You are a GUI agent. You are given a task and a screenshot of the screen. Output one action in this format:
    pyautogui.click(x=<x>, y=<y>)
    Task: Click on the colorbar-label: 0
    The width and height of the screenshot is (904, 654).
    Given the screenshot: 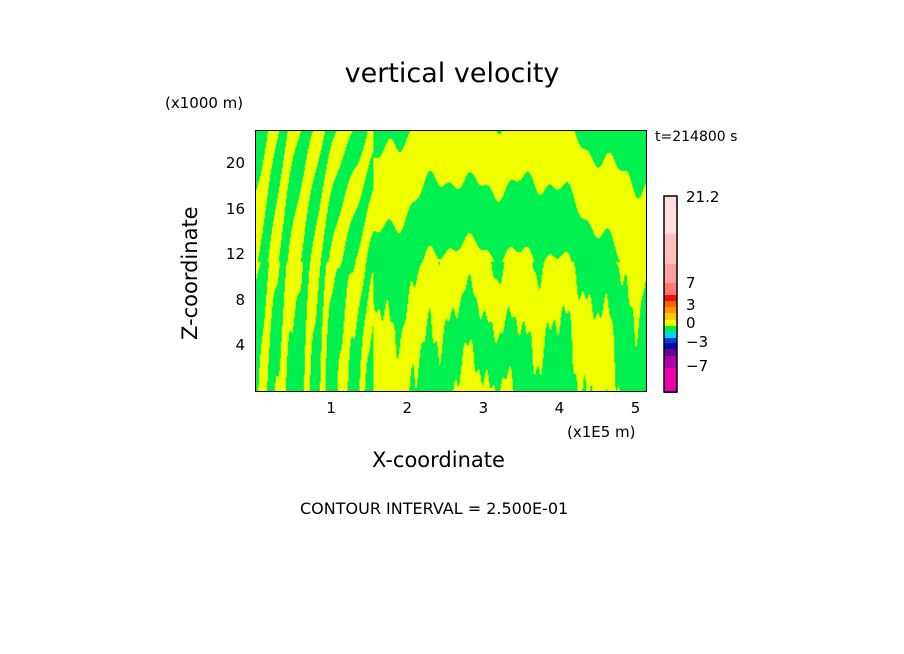 What is the action you would take?
    pyautogui.click(x=691, y=323)
    